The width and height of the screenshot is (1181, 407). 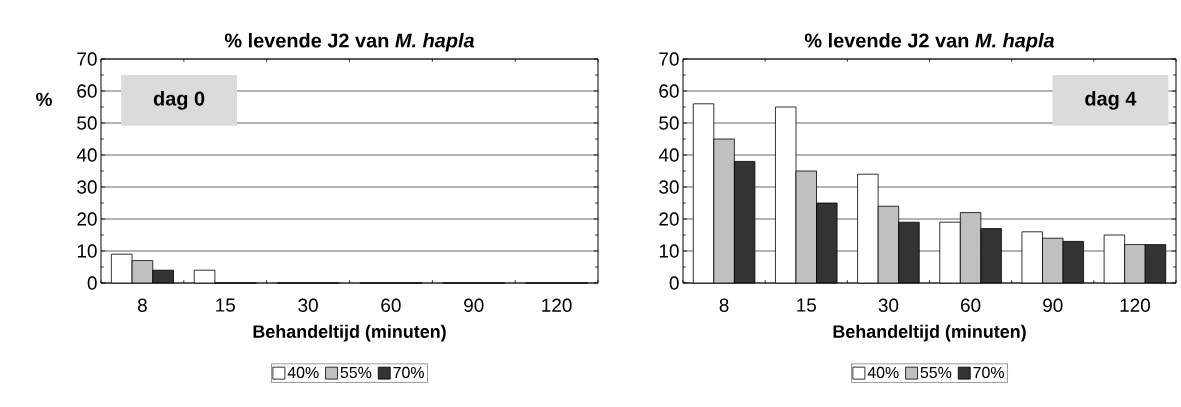 What do you see at coordinates (1111, 100) in the screenshot?
I see `annotation: dag 4` at bounding box center [1111, 100].